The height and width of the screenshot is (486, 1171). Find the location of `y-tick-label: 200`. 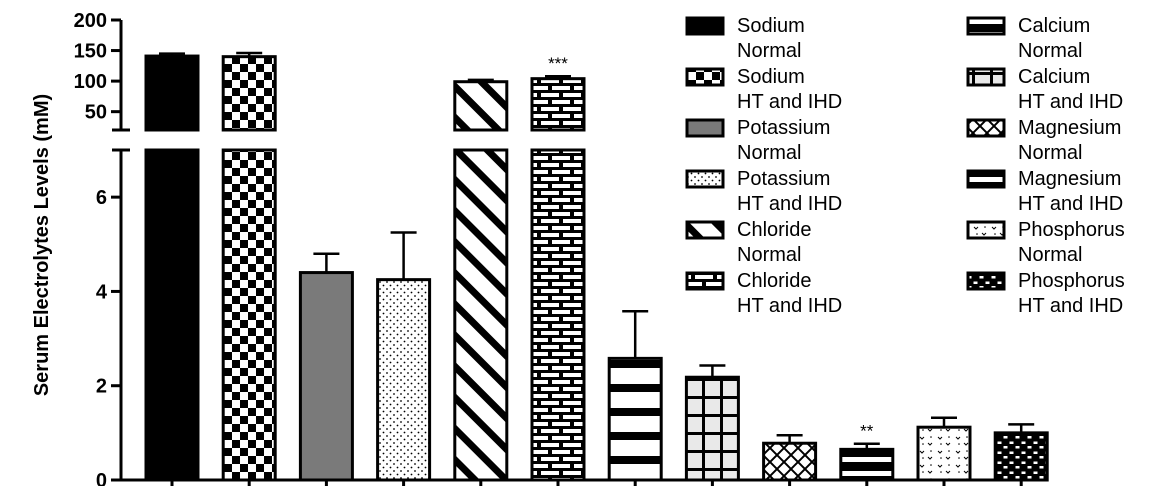

y-tick-label: 200 is located at coordinates (90, 21).